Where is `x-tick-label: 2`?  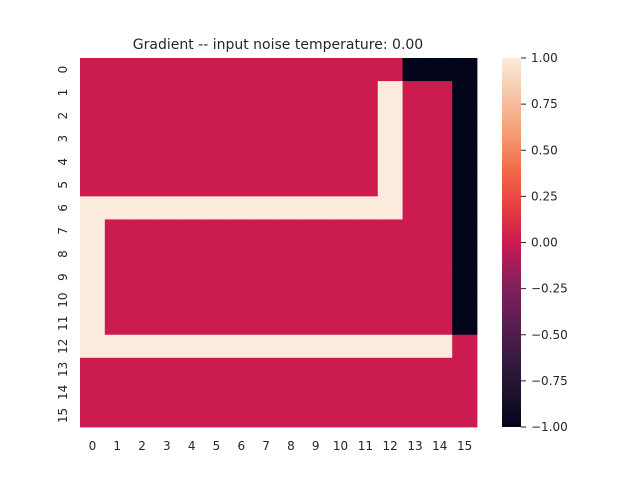
x-tick-label: 2 is located at coordinates (142, 446).